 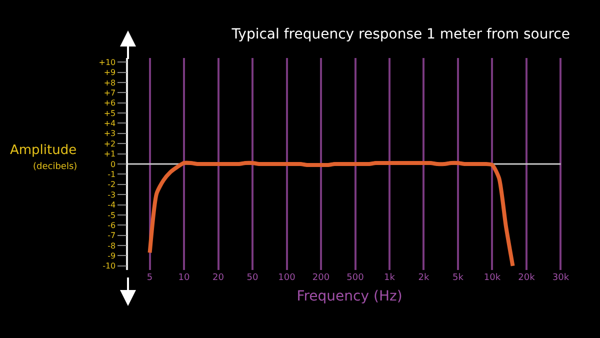 I want to click on x-tick-label: 20, so click(x=218, y=278).